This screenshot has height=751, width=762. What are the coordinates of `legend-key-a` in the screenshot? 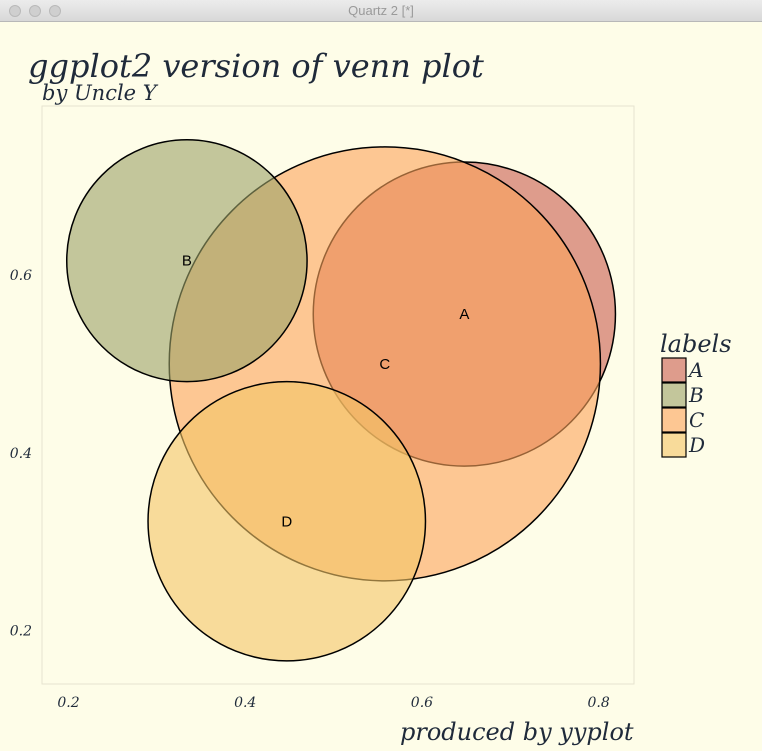 It's located at (674, 370).